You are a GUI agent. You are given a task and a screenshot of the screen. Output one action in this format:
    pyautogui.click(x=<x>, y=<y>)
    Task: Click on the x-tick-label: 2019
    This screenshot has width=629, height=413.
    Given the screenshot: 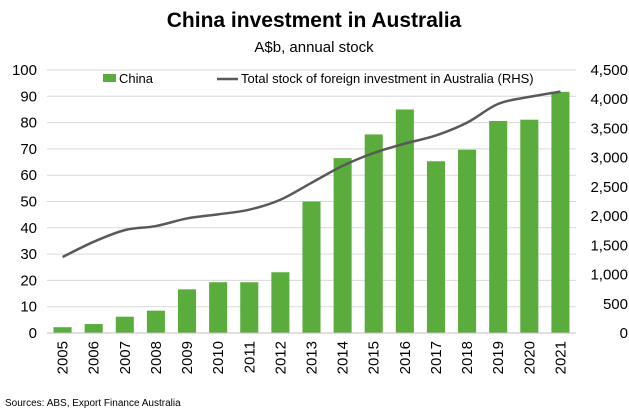 What is the action you would take?
    pyautogui.click(x=498, y=357)
    